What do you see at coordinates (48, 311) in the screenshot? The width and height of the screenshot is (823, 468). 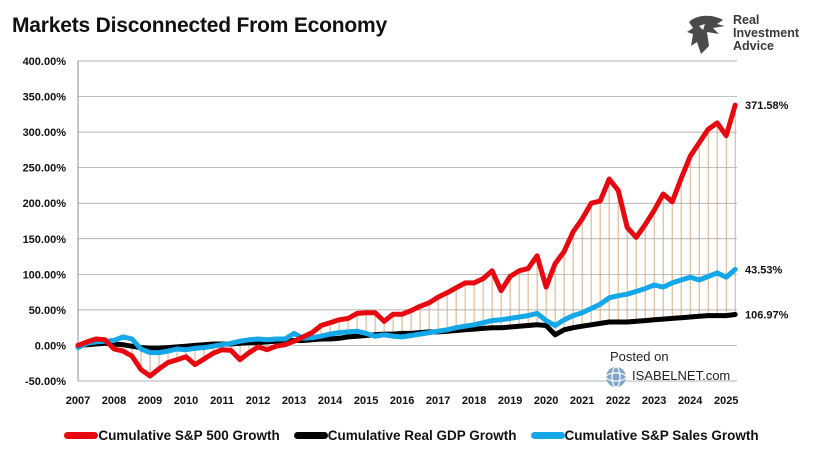 I see `y-tick-label: 50.00%` at bounding box center [48, 311].